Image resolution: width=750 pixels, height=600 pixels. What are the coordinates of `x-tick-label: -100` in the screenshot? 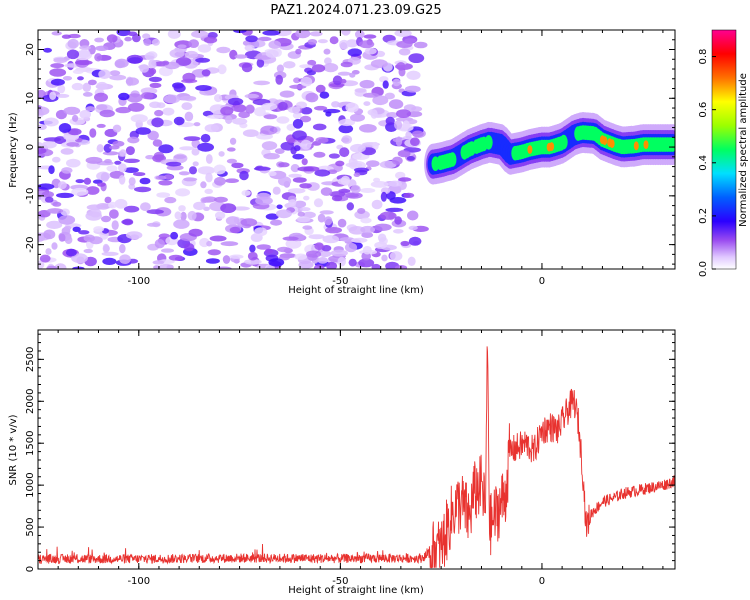 It's located at (138, 581).